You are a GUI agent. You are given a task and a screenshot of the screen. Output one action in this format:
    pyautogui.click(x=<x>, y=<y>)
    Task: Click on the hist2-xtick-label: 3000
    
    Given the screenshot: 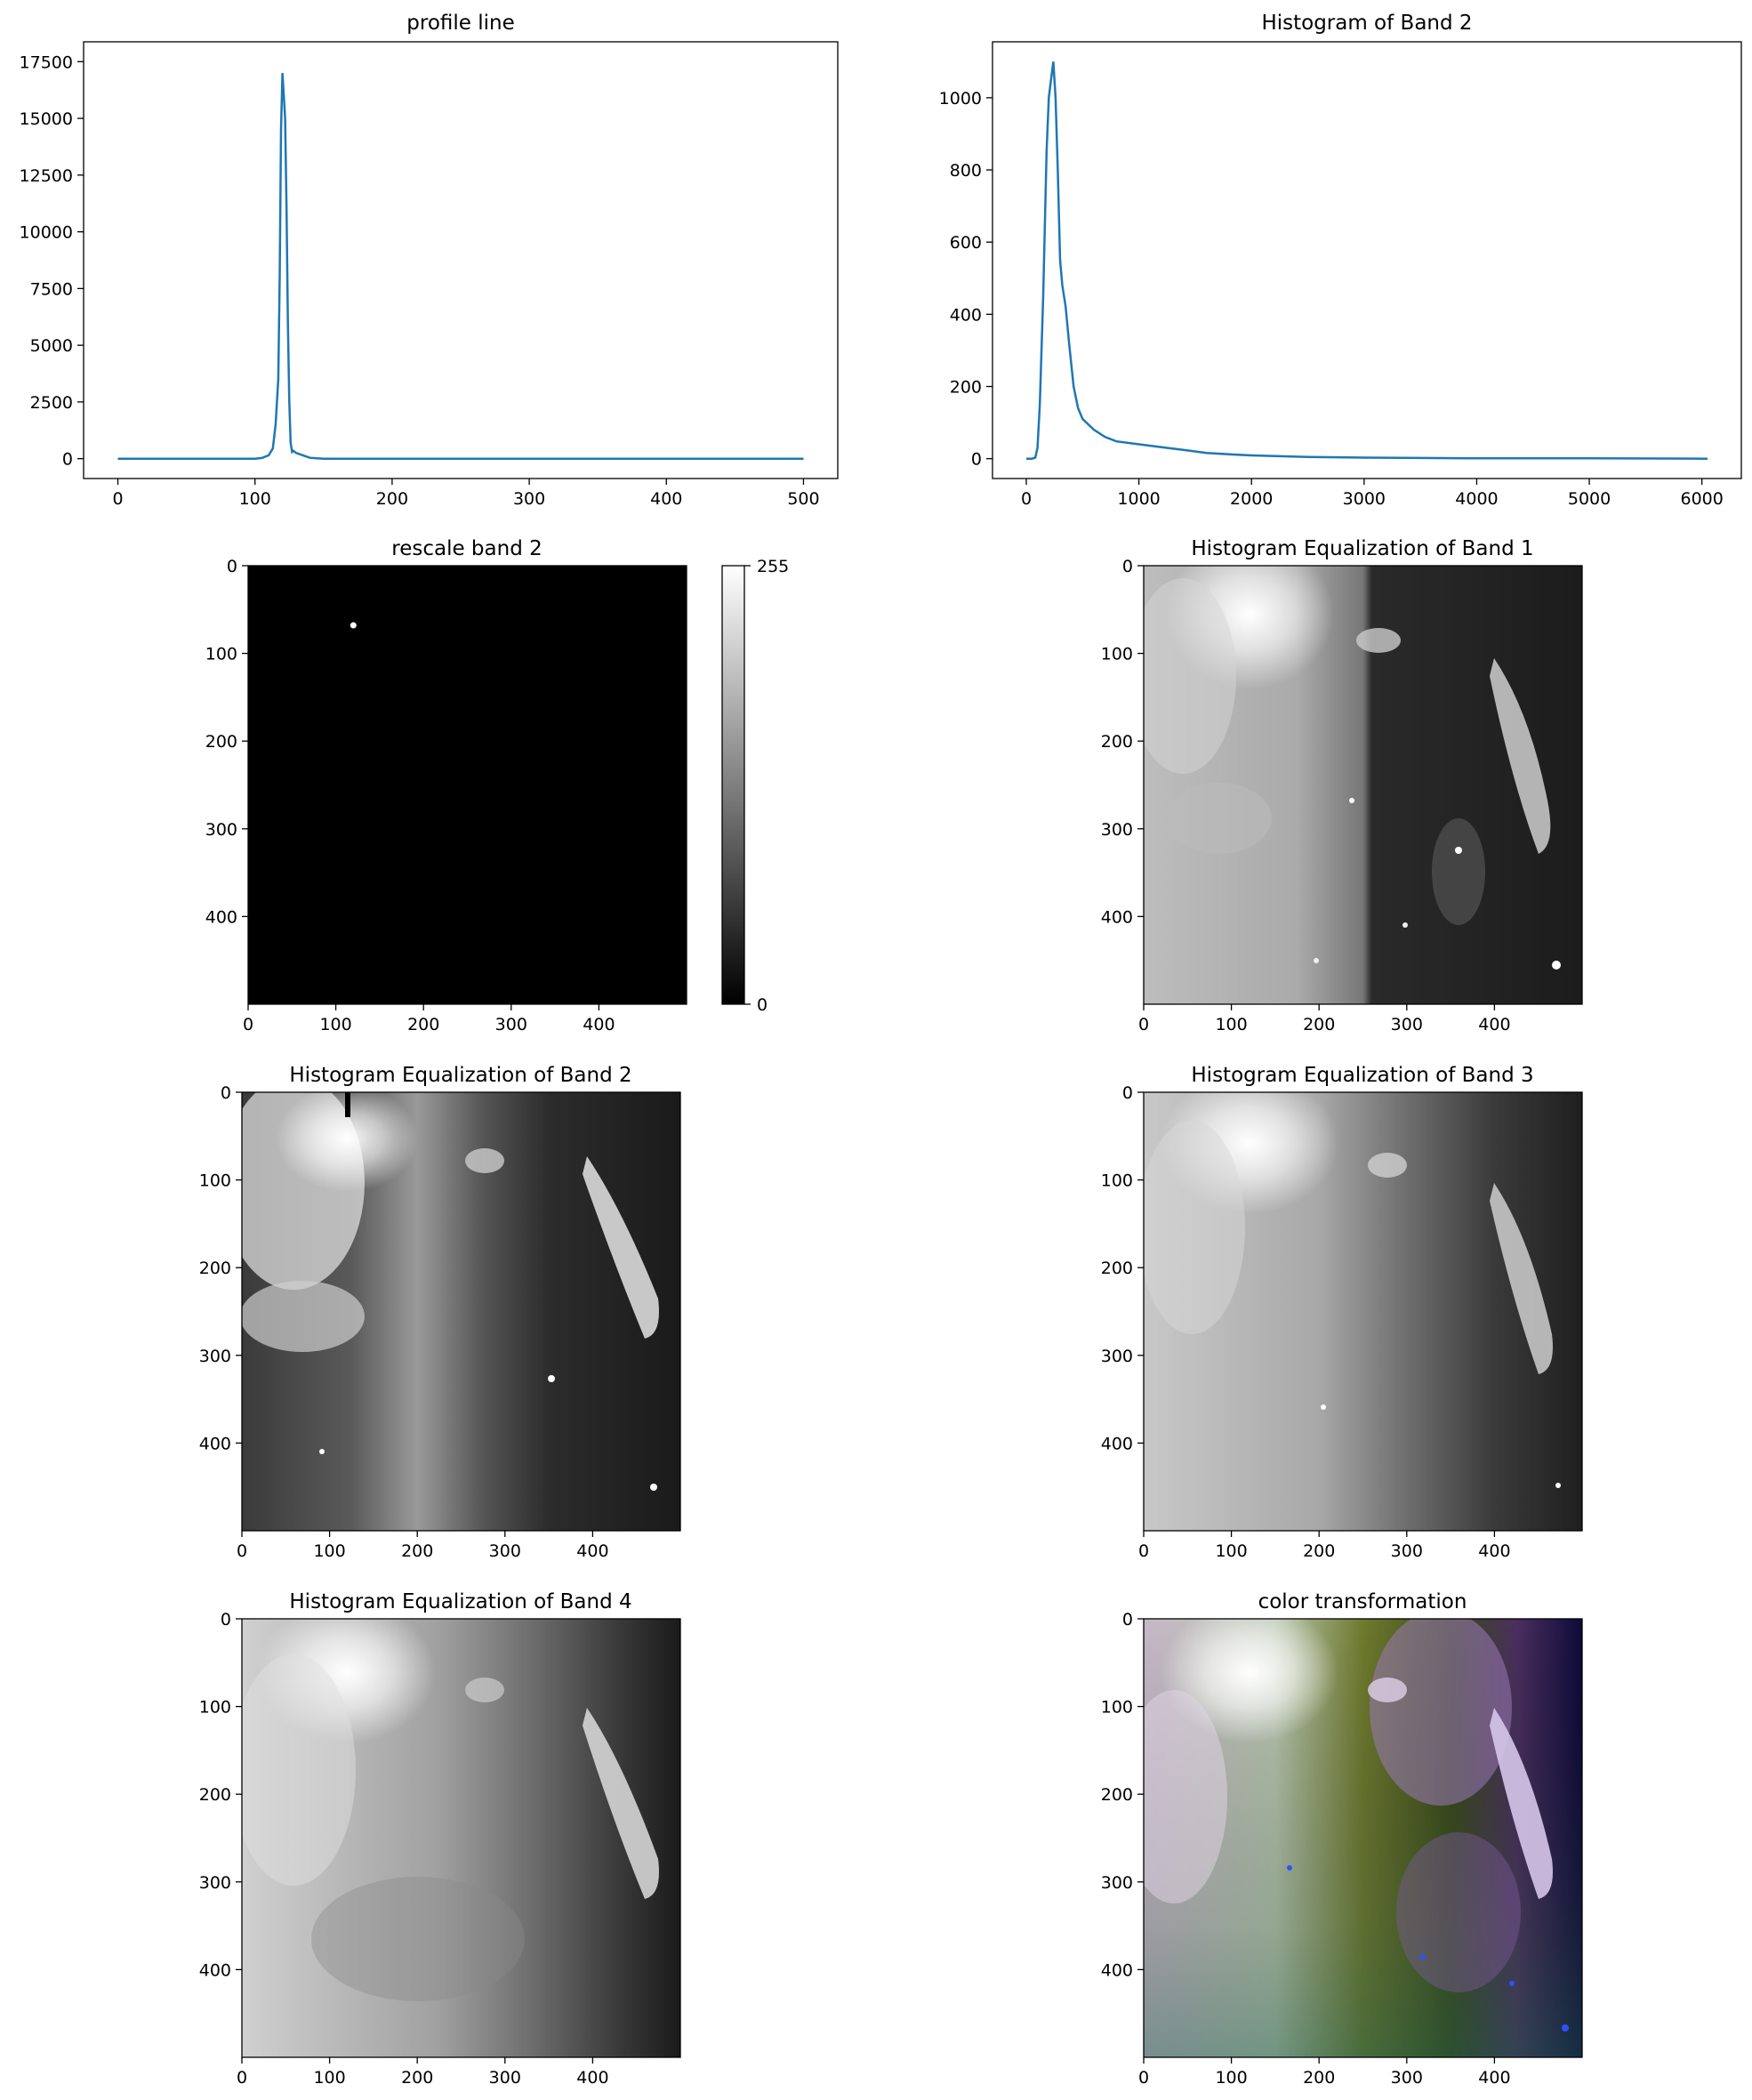 What is the action you would take?
    pyautogui.click(x=1364, y=499)
    